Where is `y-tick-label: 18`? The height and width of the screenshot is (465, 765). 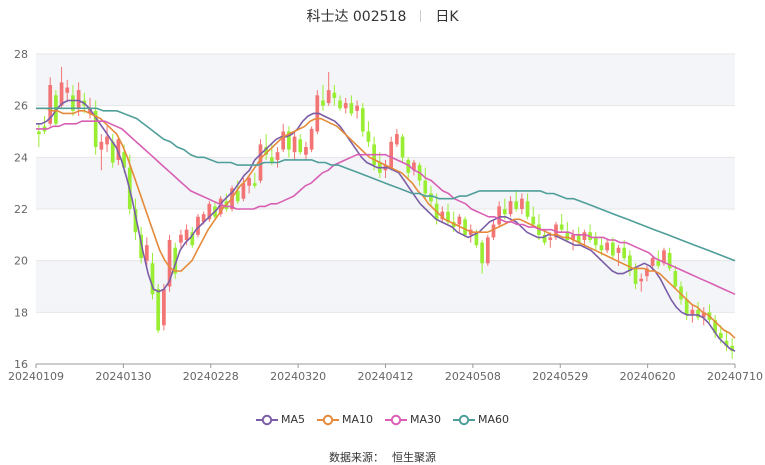 y-tick-label: 18 is located at coordinates (21, 312).